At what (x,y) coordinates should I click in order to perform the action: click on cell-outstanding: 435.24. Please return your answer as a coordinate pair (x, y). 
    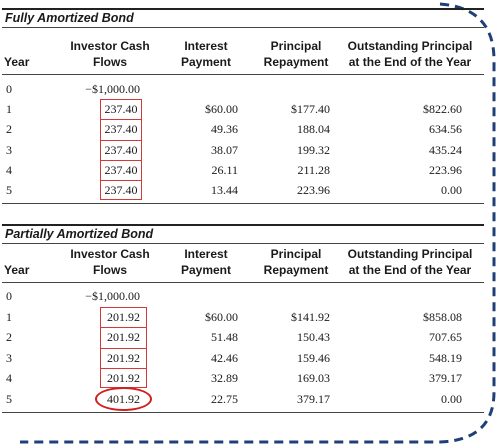
    Looking at the image, I should click on (445, 149).